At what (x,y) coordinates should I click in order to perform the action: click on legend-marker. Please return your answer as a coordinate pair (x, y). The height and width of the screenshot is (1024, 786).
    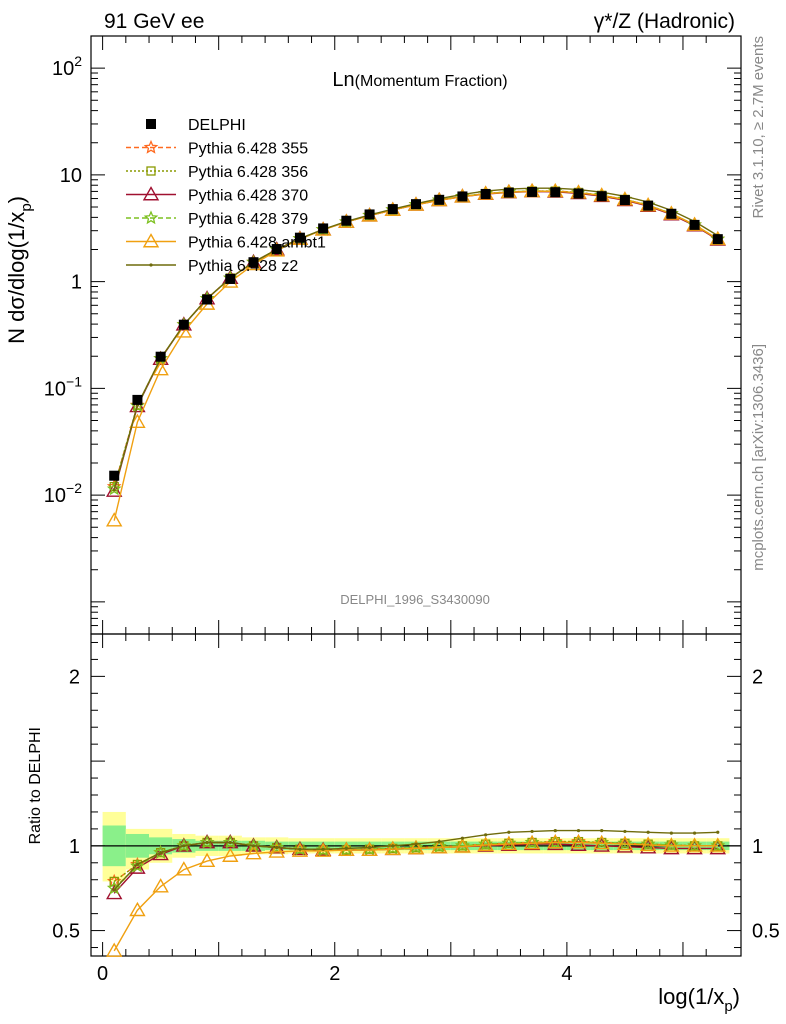
    Looking at the image, I should click on (151, 240).